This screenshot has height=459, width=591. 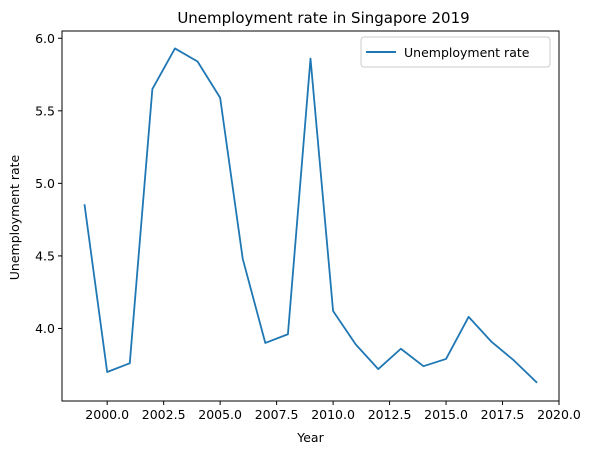 What do you see at coordinates (45, 328) in the screenshot?
I see `y-tick-label: 4.0` at bounding box center [45, 328].